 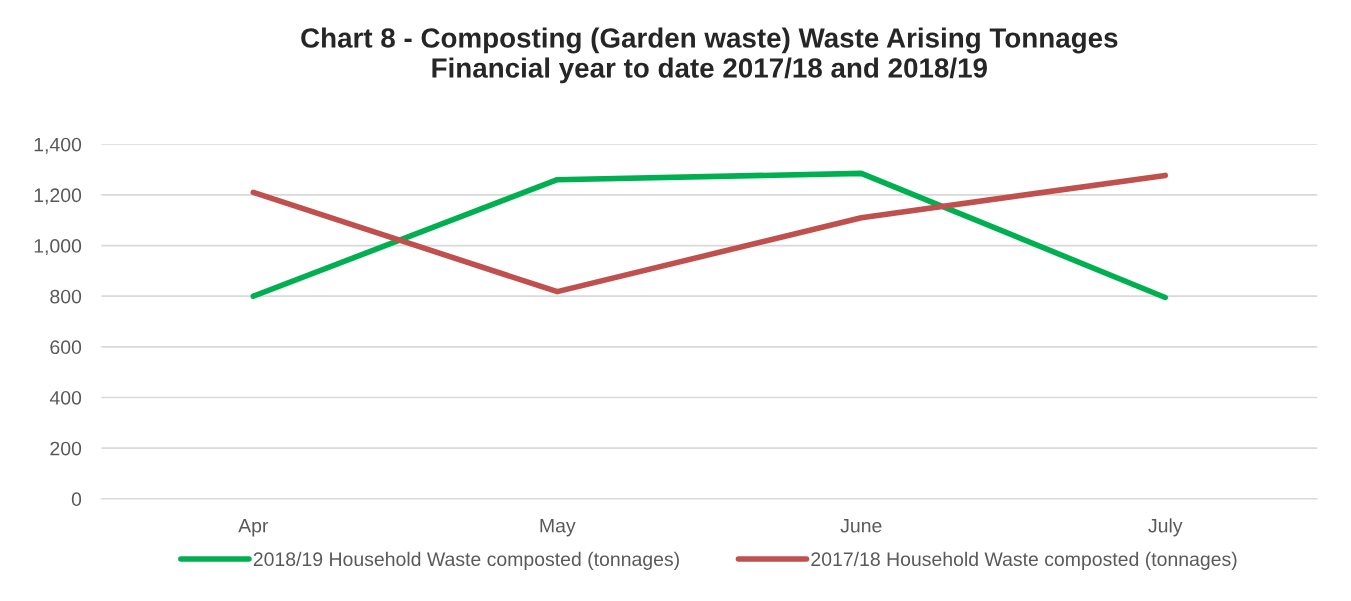 What do you see at coordinates (58, 145) in the screenshot?
I see `y-tick-label: 1,400` at bounding box center [58, 145].